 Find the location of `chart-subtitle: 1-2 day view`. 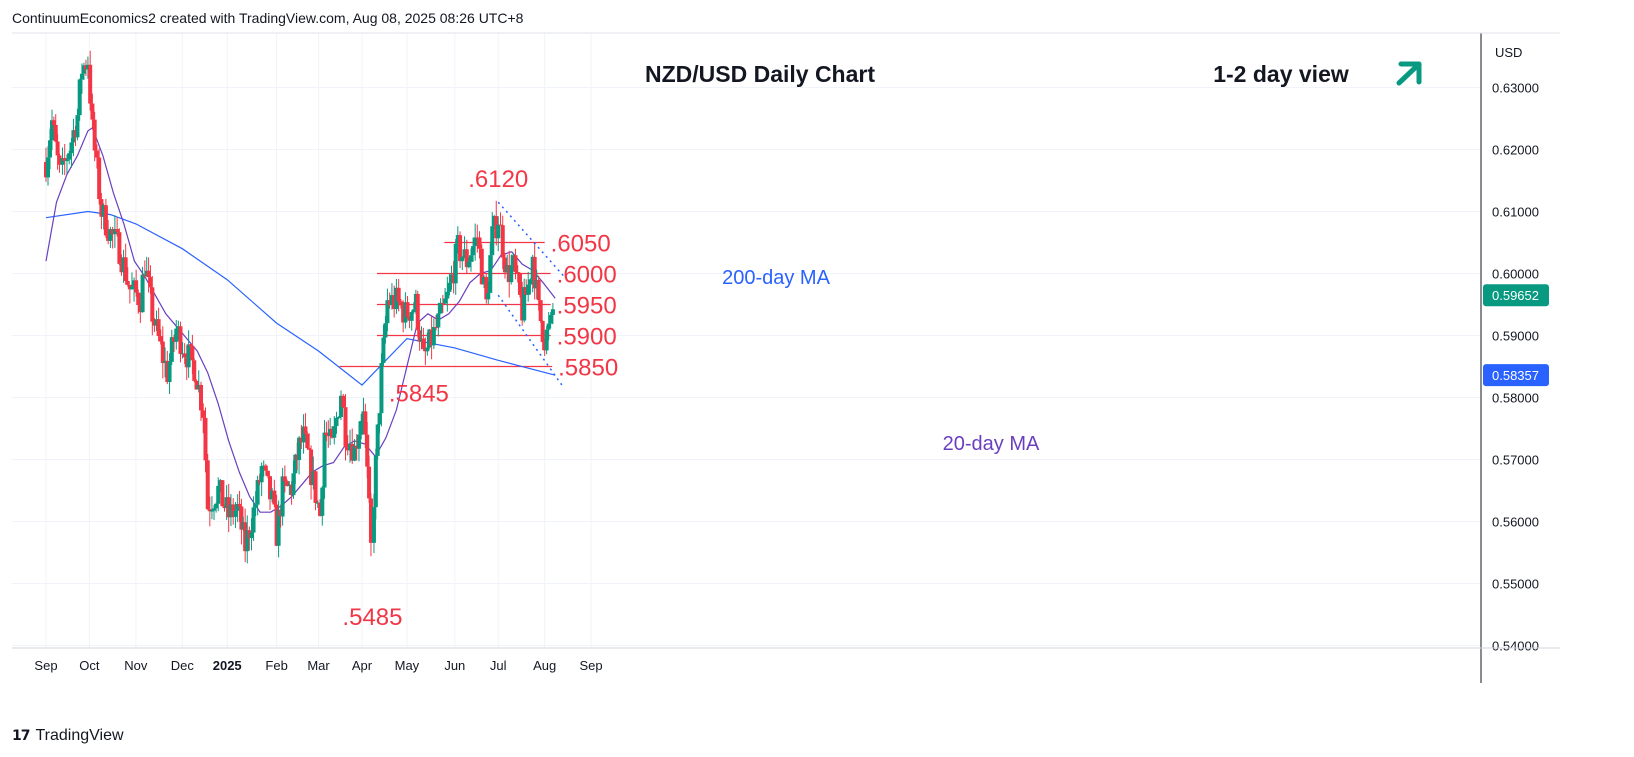

chart-subtitle: 1-2 day view is located at coordinates (1281, 74).